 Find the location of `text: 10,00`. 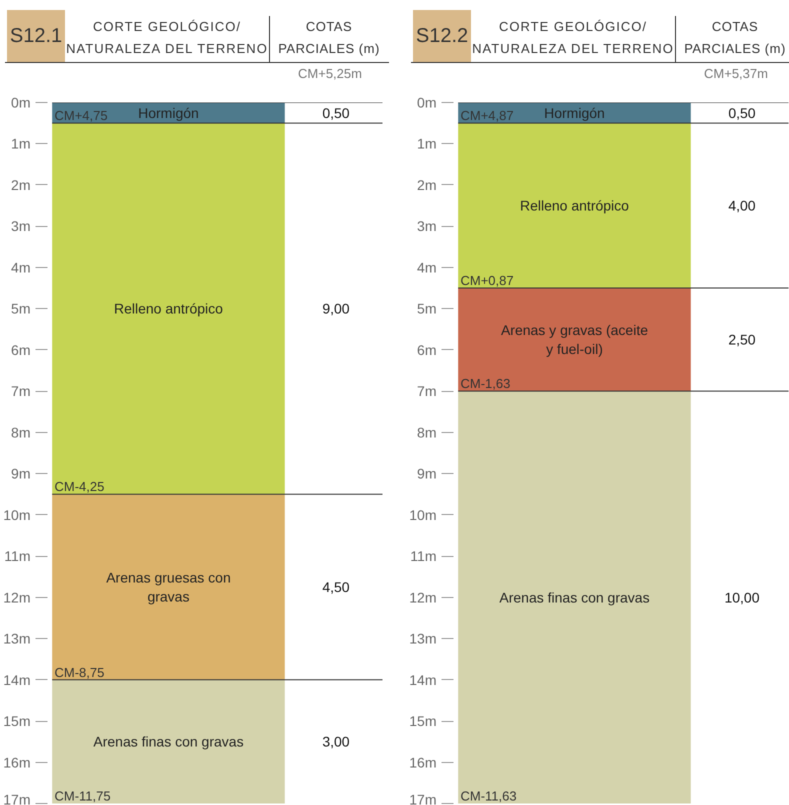

text: 10,00 is located at coordinates (742, 597).